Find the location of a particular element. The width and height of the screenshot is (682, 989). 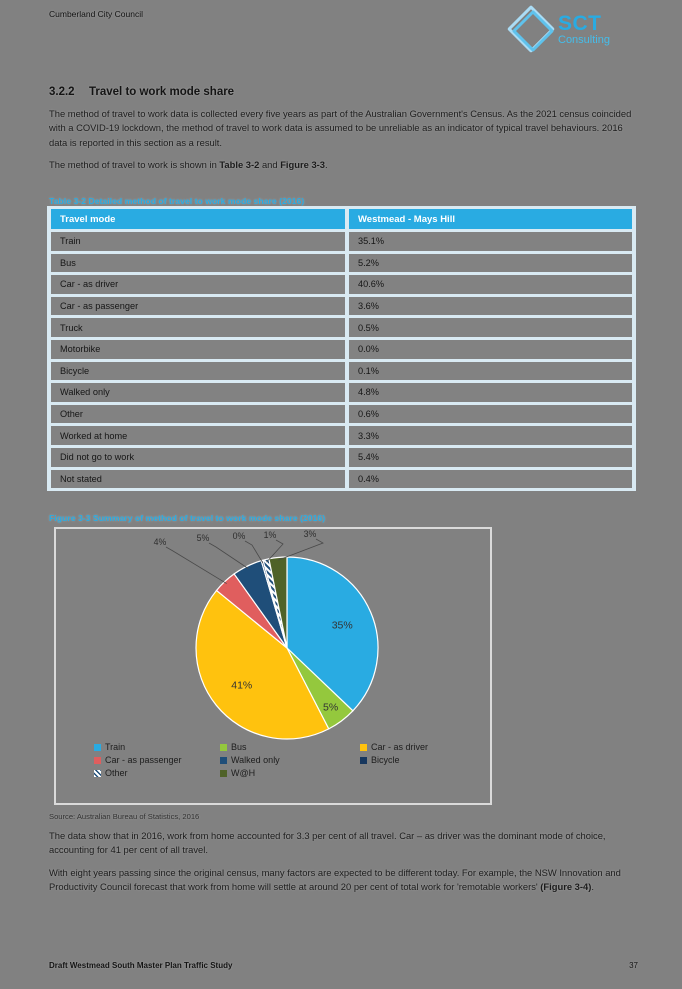

legend-label: Car - as driver is located at coordinates (400, 747).